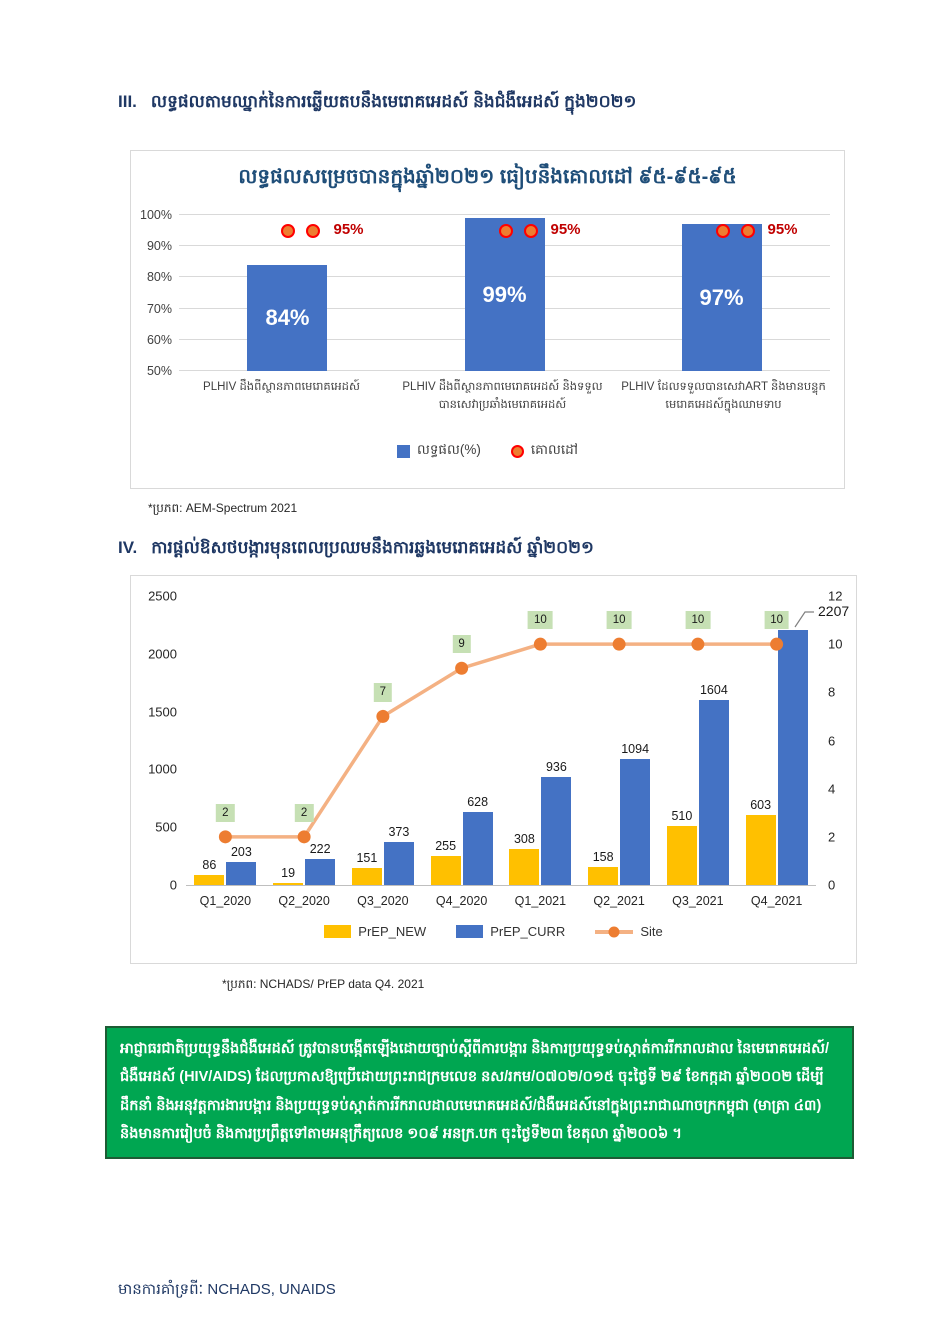 The width and height of the screenshot is (950, 1343). Describe the element at coordinates (776, 901) in the screenshot. I see `category-label: Q4_2021` at that location.